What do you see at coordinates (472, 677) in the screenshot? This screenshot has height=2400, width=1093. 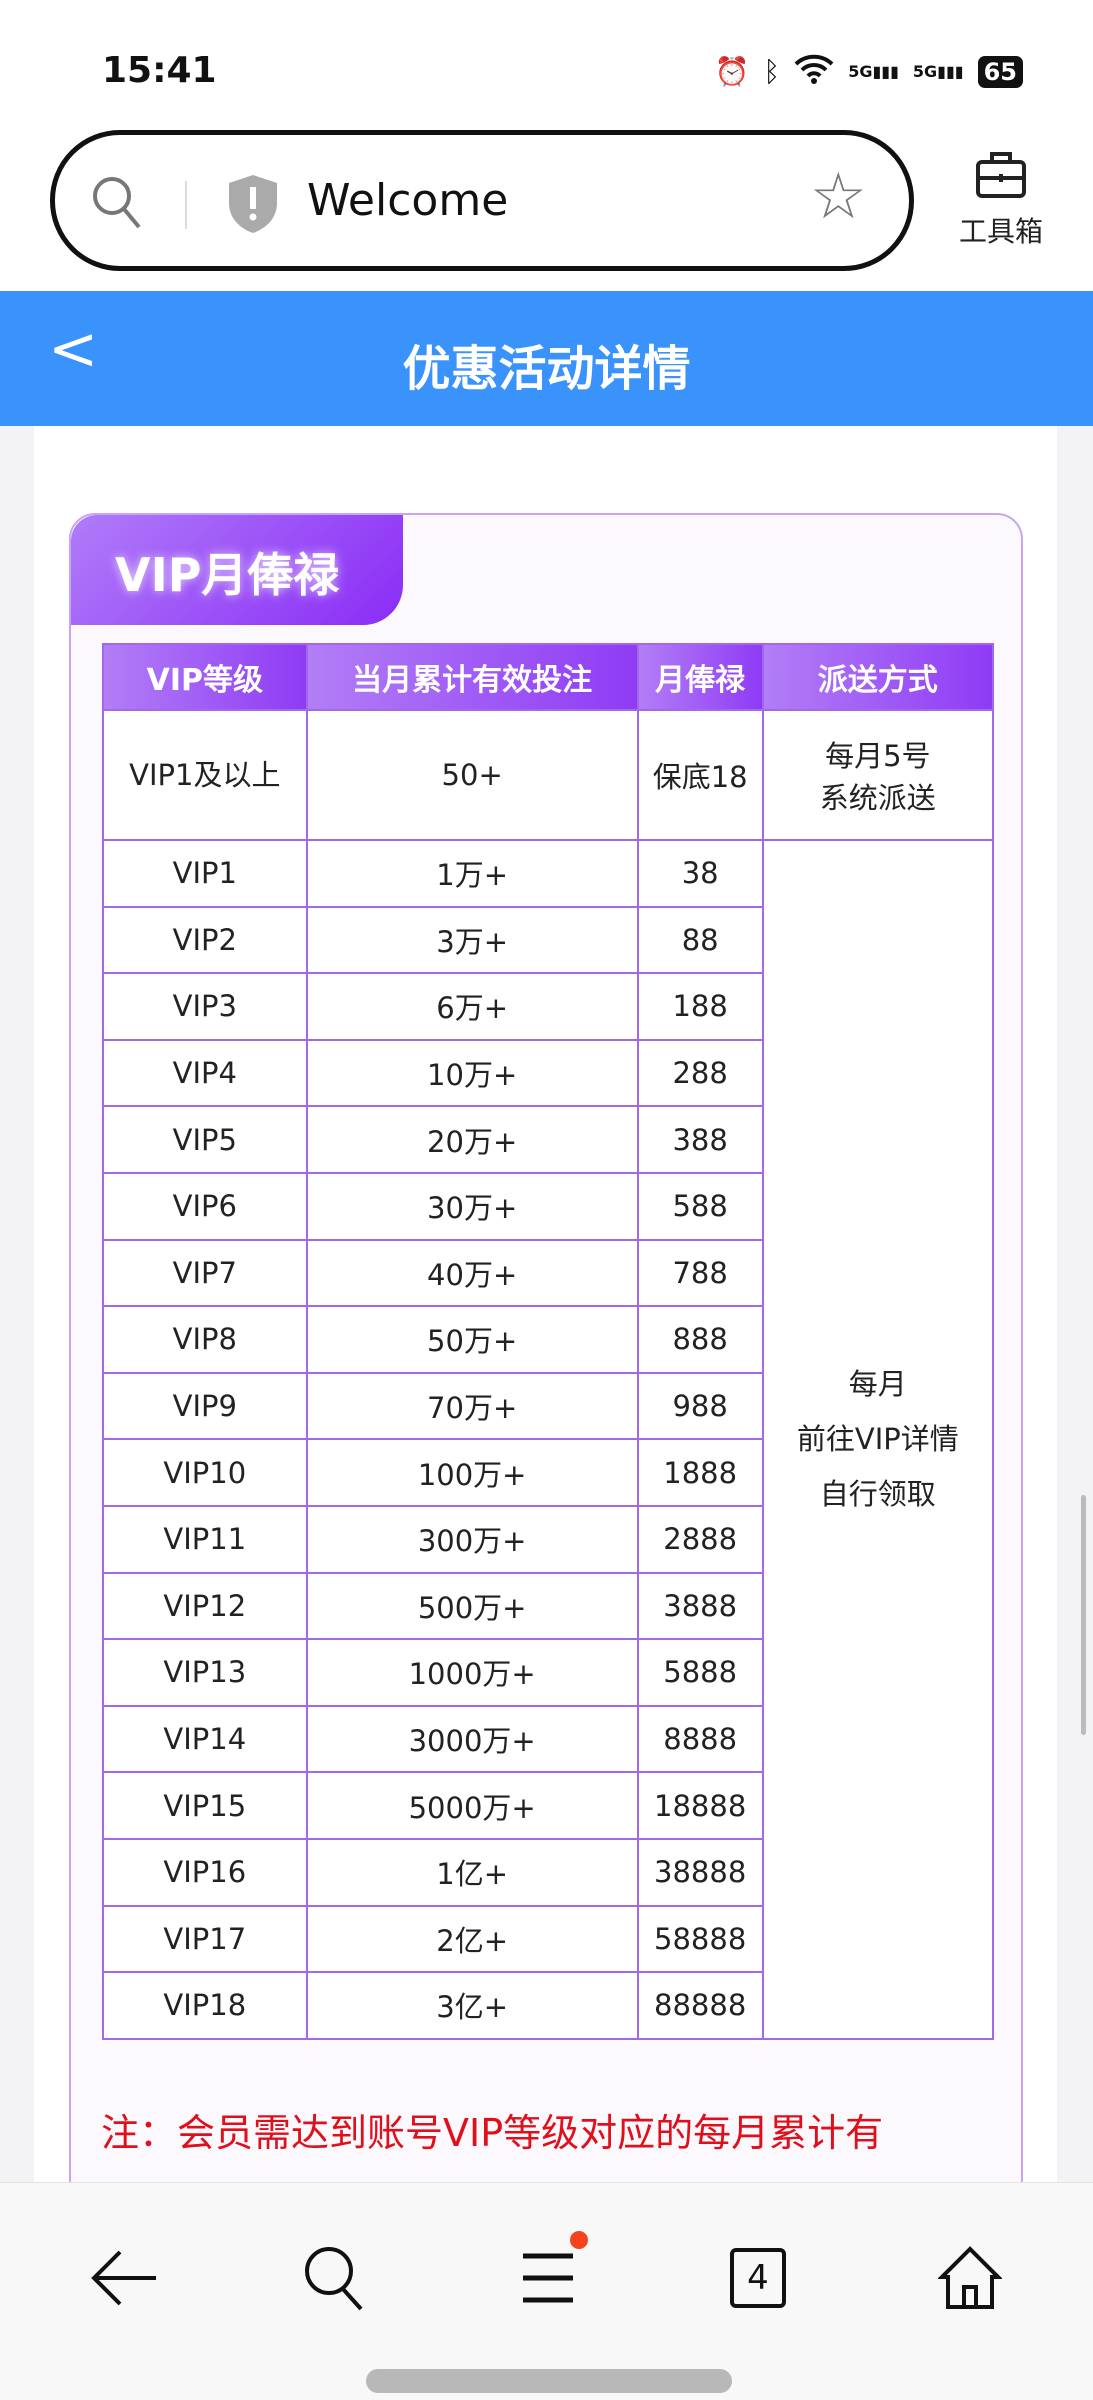 I see `col-header-bet: 当月累计有效投注` at bounding box center [472, 677].